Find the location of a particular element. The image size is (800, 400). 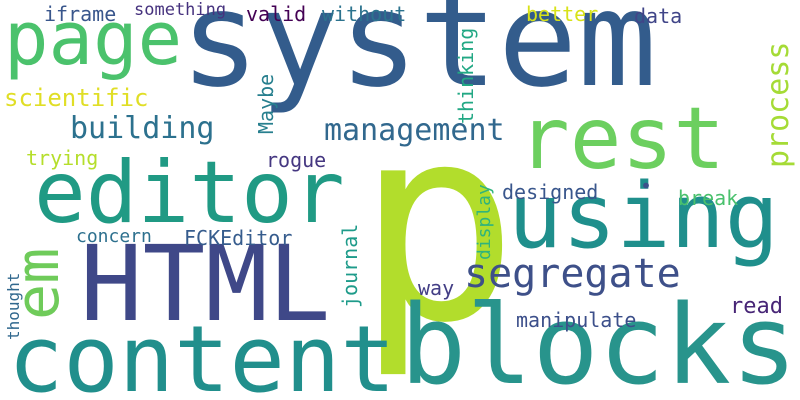

word-process: process is located at coordinates (778, 104).